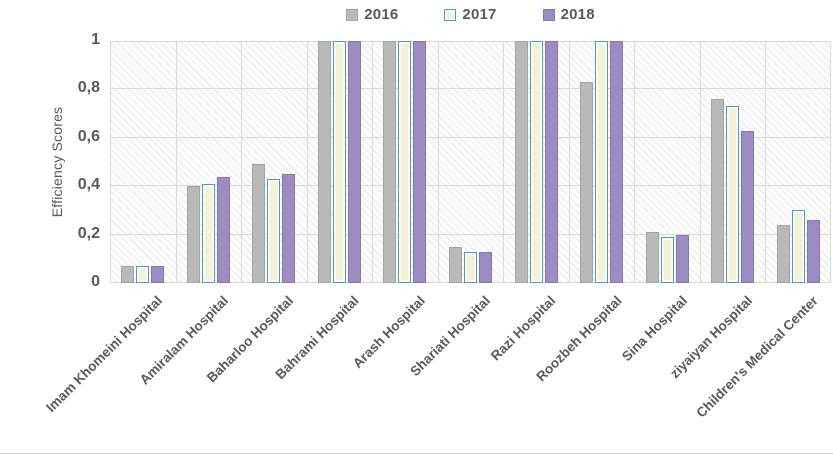  Describe the element at coordinates (88, 136) in the screenshot. I see `y-tick-label: 0,6` at that location.